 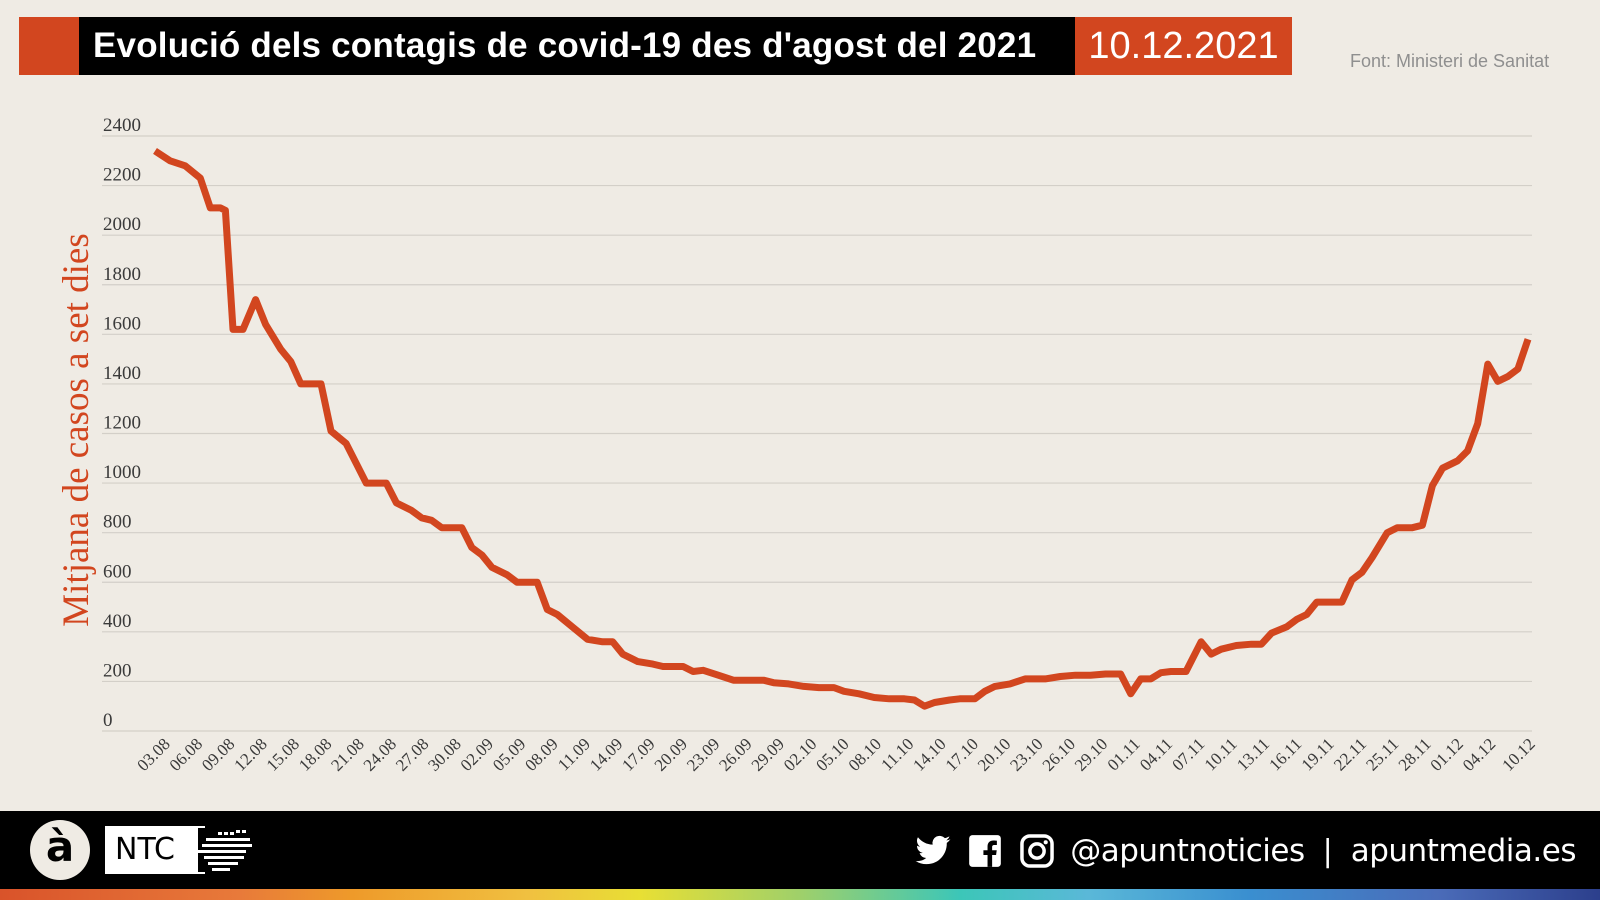 I want to click on svg-text: 11.09, so click(x=574, y=754).